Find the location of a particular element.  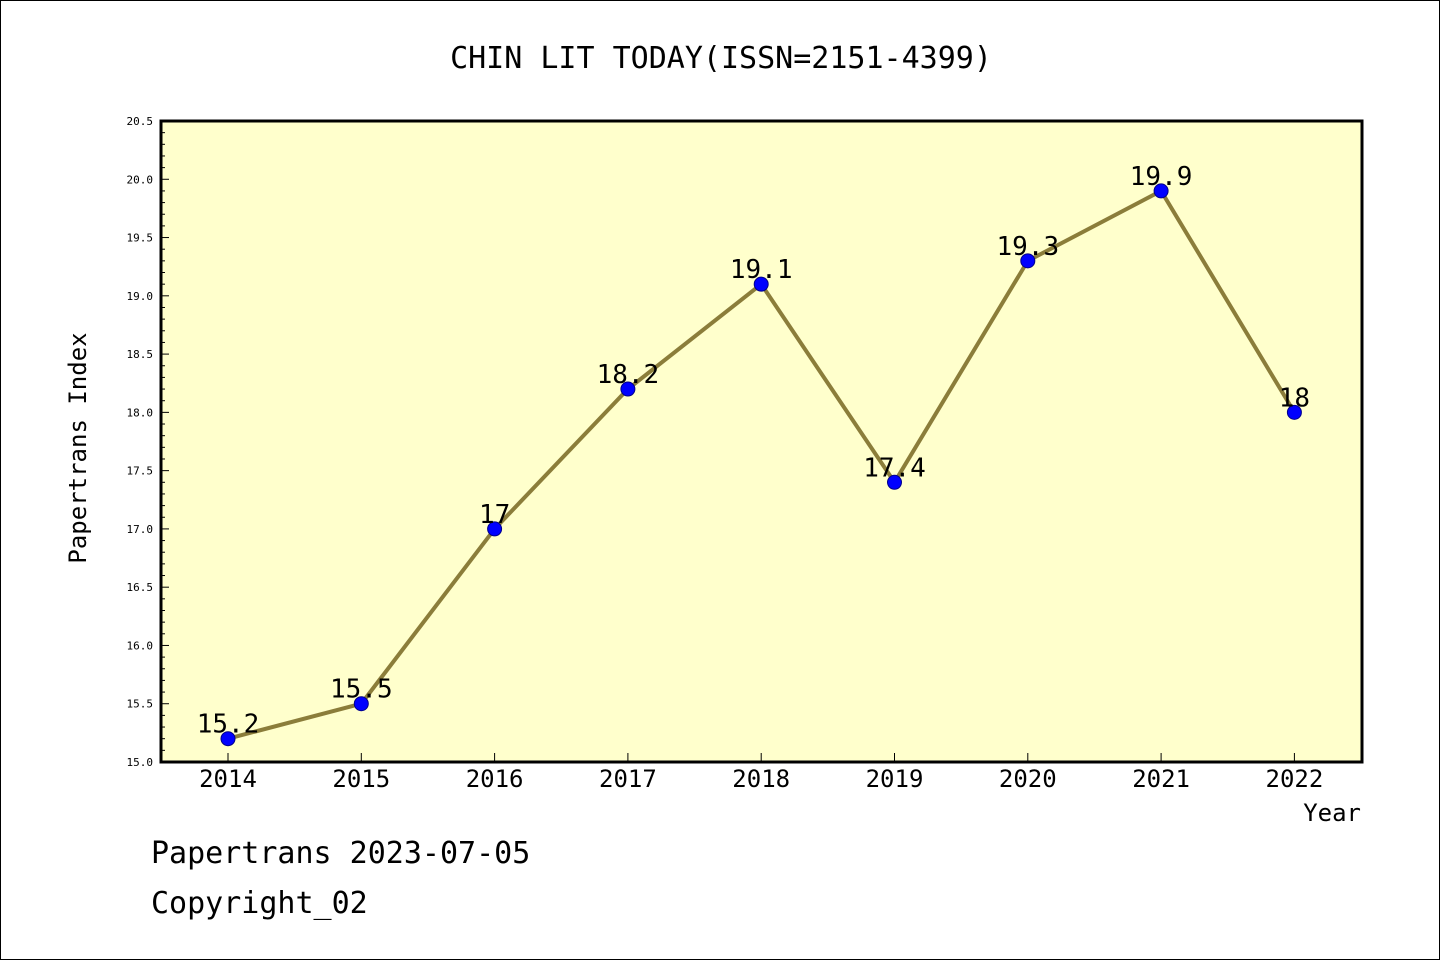

y-tick-label: 20.0 is located at coordinates (140, 179).